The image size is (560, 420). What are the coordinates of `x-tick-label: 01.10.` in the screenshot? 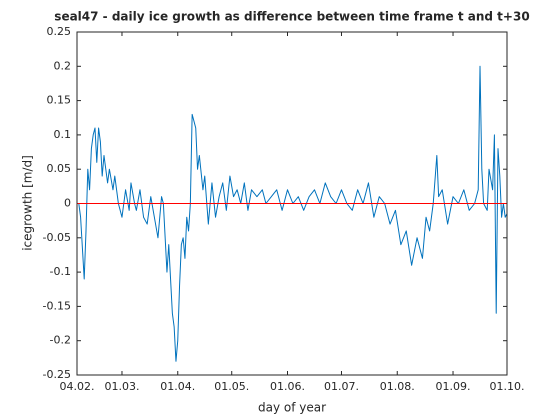 It's located at (507, 386).